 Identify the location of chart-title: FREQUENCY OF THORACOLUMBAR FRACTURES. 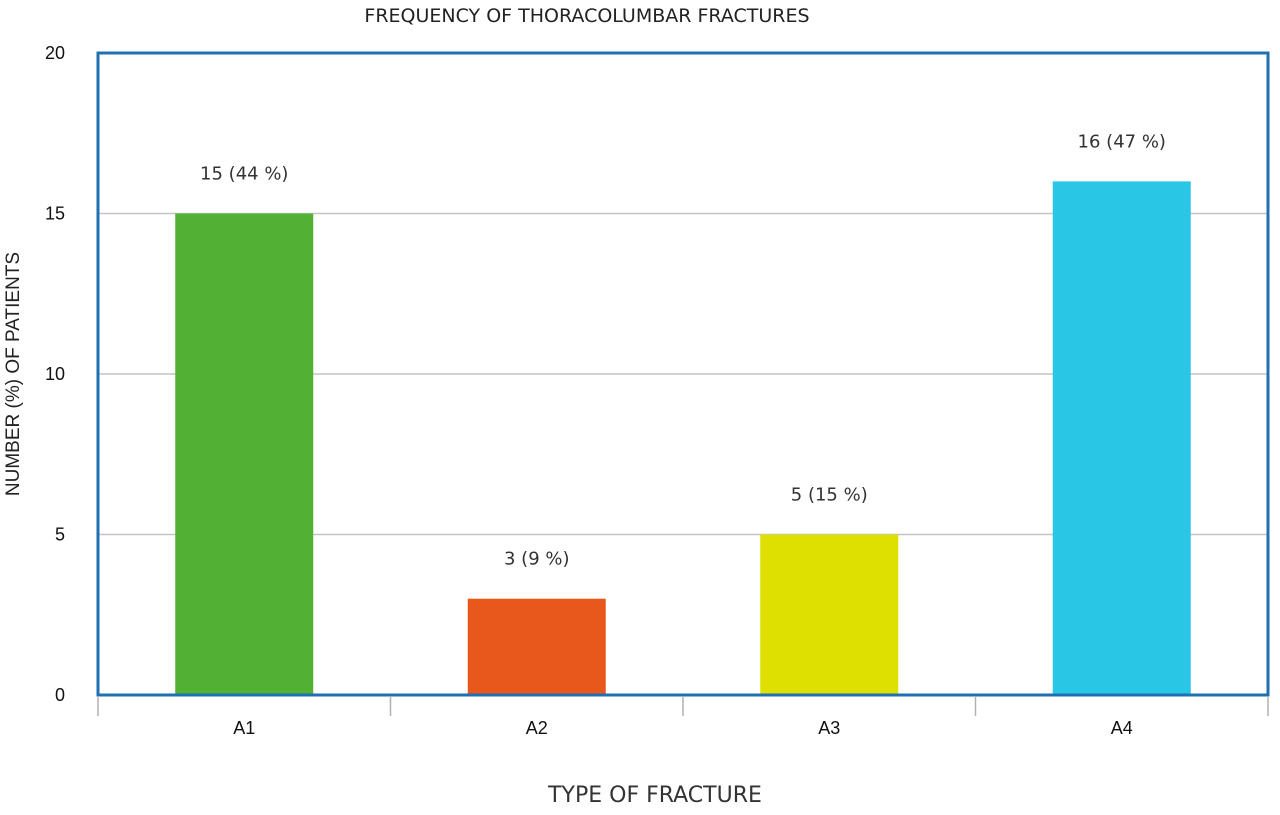
(586, 16).